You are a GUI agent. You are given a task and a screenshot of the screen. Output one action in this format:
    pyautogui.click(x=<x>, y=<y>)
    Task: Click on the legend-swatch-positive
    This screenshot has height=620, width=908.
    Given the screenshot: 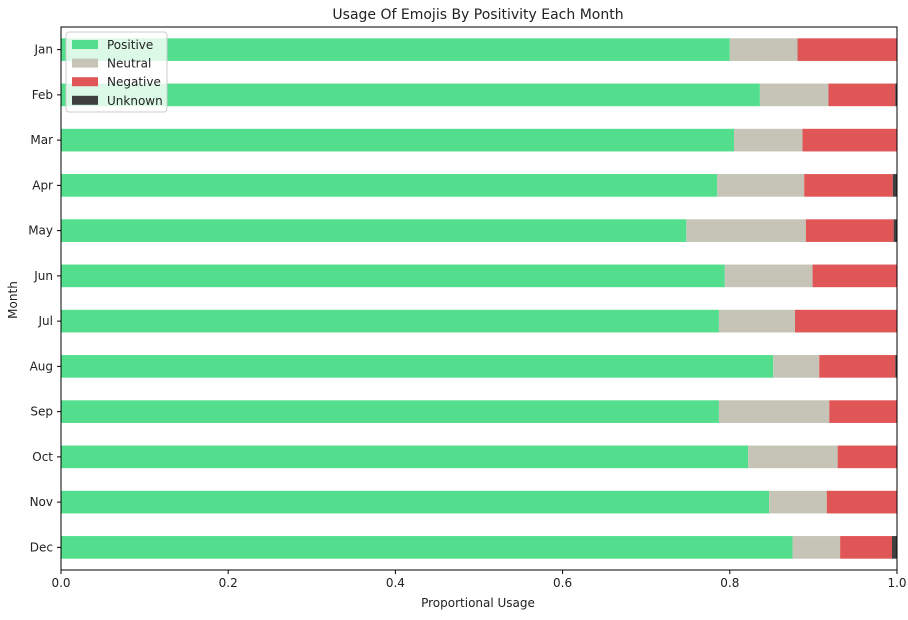 What is the action you would take?
    pyautogui.click(x=85, y=44)
    